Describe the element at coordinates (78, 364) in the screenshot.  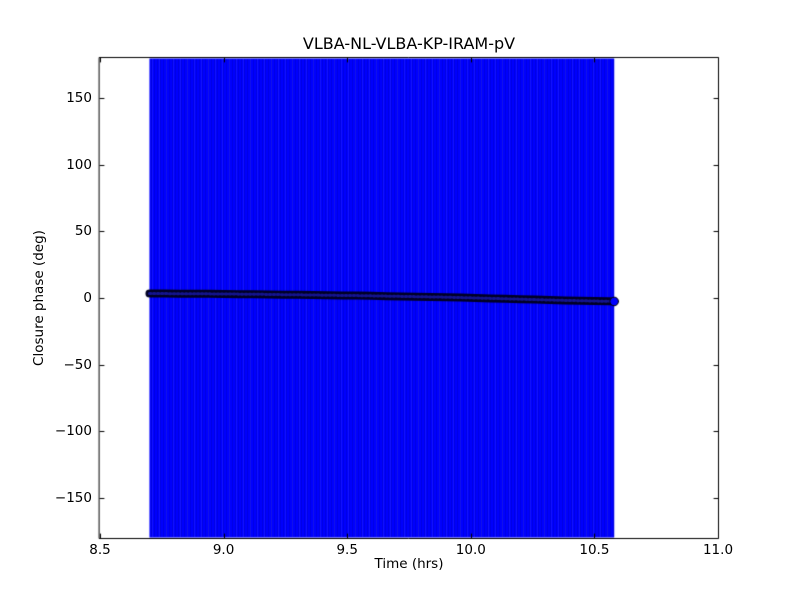
I see `y-tick-label: −50` at that location.